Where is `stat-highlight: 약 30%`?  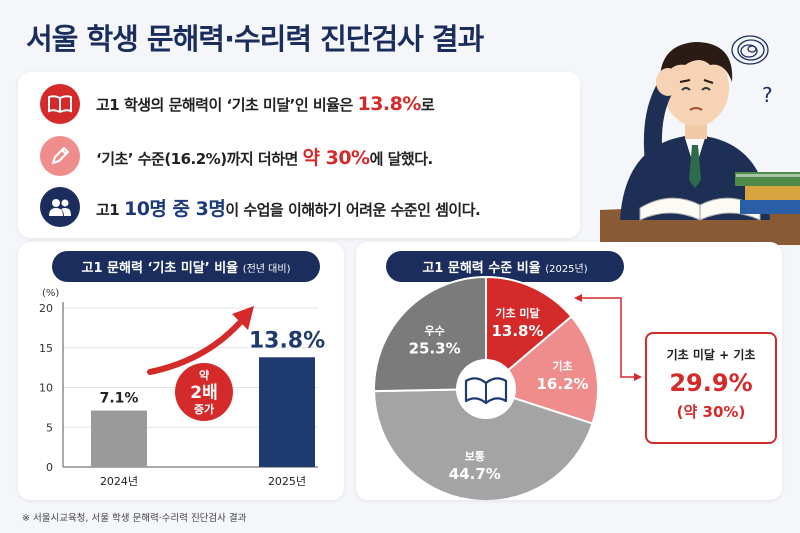
stat-highlight: 약 30% is located at coordinates (336, 157).